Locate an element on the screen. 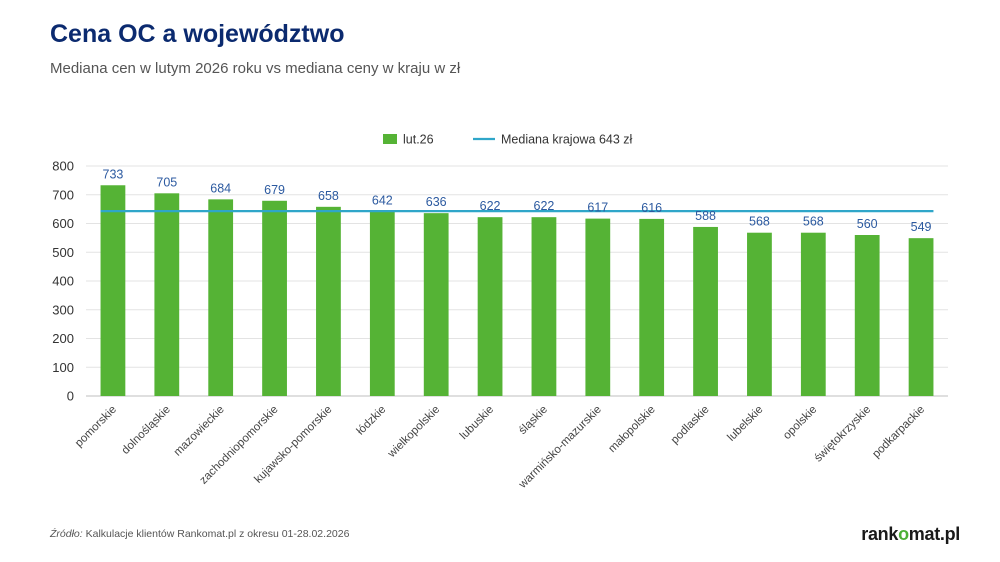 This screenshot has height=562, width=1000. legend: lut.26 Mediana krajowa 643 zł is located at coordinates (508, 140).